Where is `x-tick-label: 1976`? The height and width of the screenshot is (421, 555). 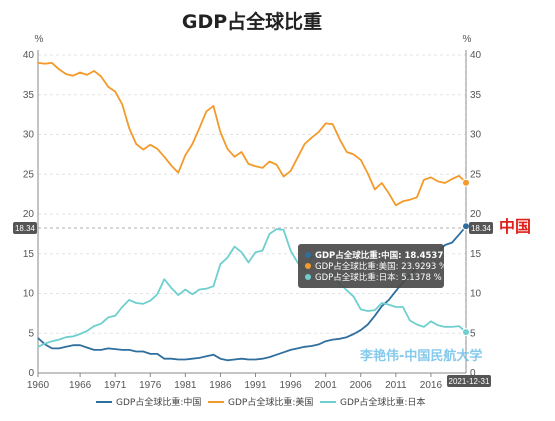 x-tick-label: 1976 is located at coordinates (150, 385).